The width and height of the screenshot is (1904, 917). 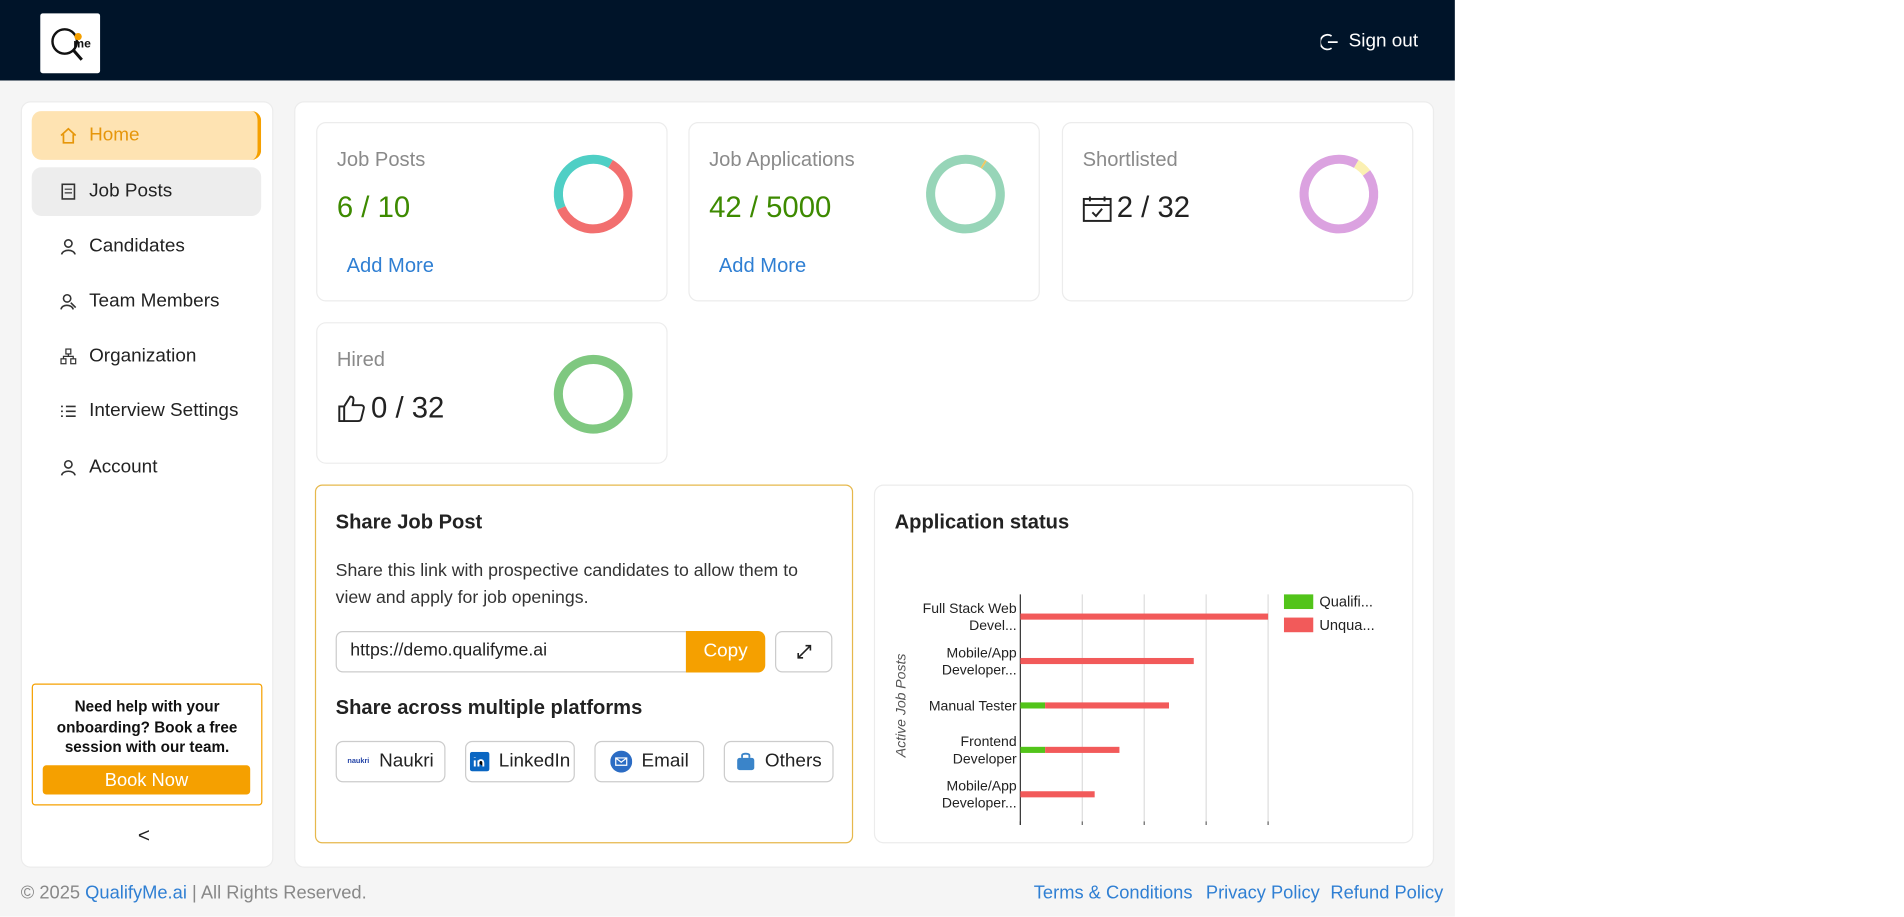 I want to click on menu-label: Organization, so click(x=143, y=356).